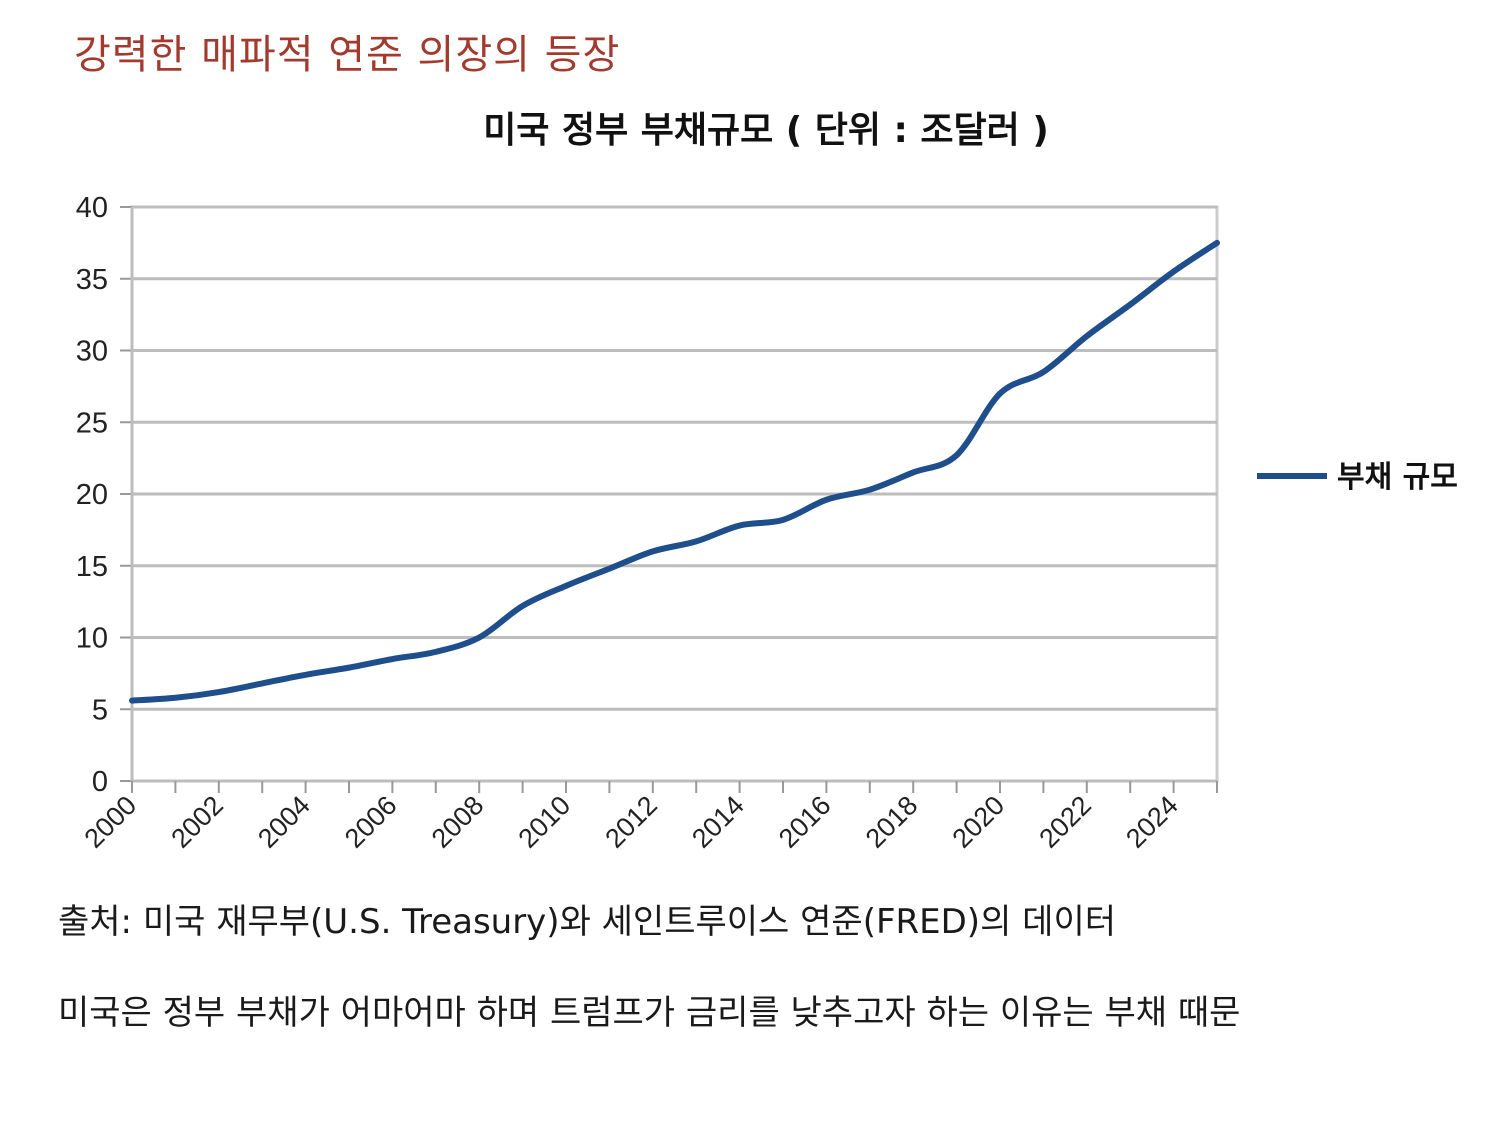 The width and height of the screenshot is (1500, 1125). I want to click on x-tick-label: 2006, so click(371, 822).